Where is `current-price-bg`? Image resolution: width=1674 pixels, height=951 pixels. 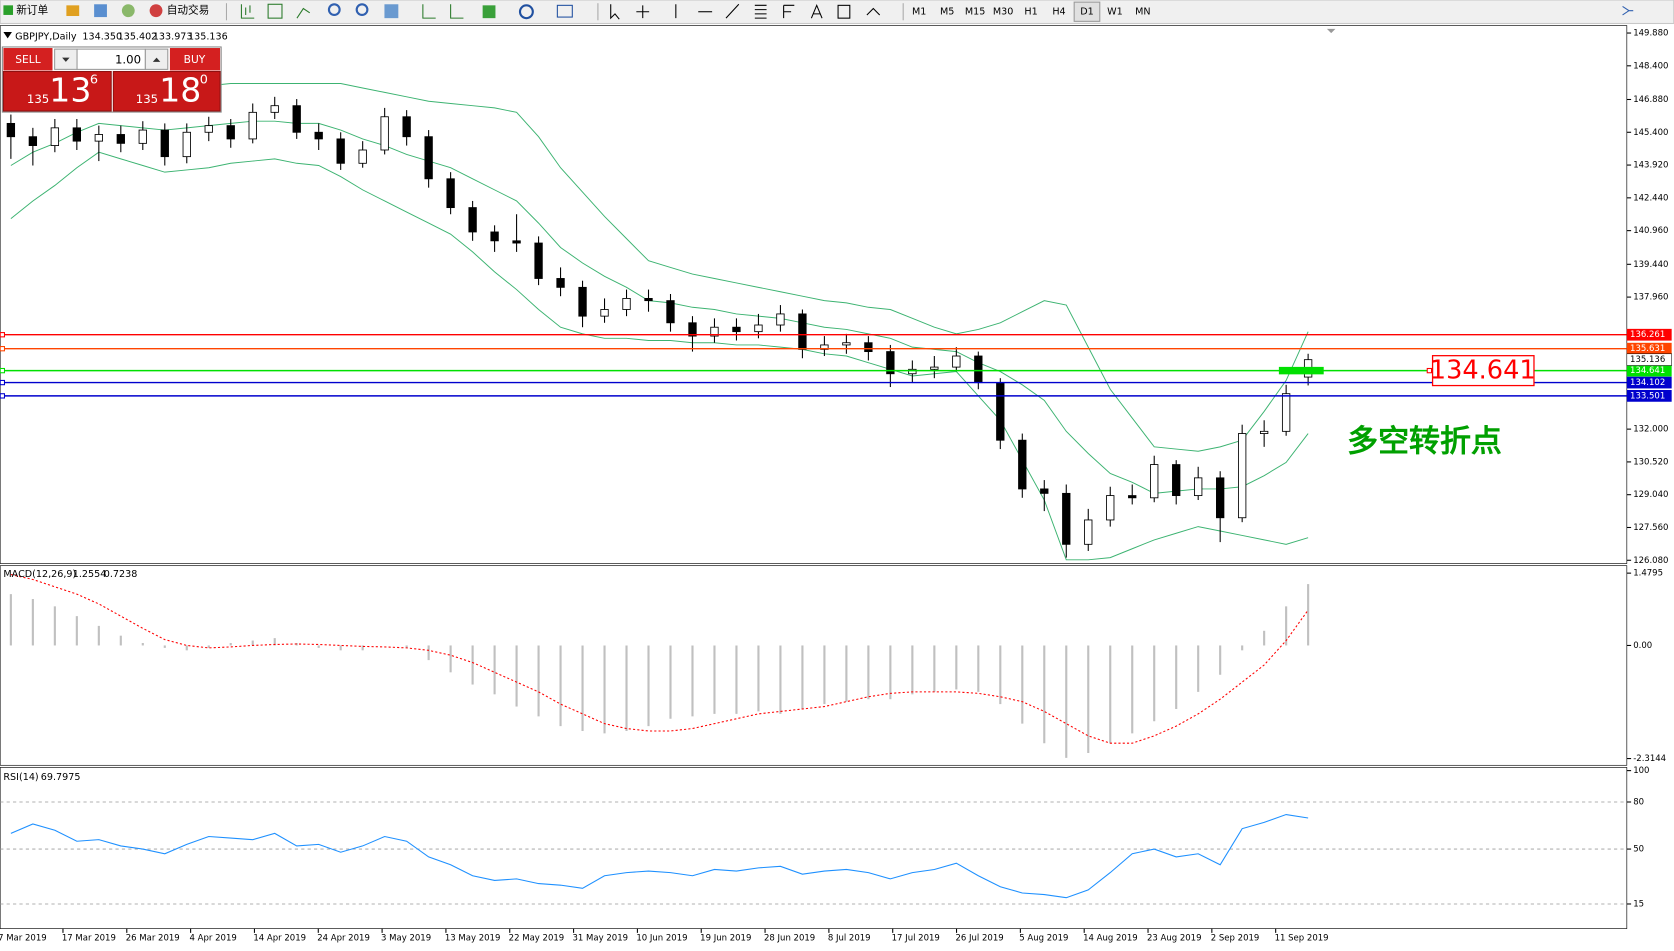
current-price-bg is located at coordinates (1649, 359).